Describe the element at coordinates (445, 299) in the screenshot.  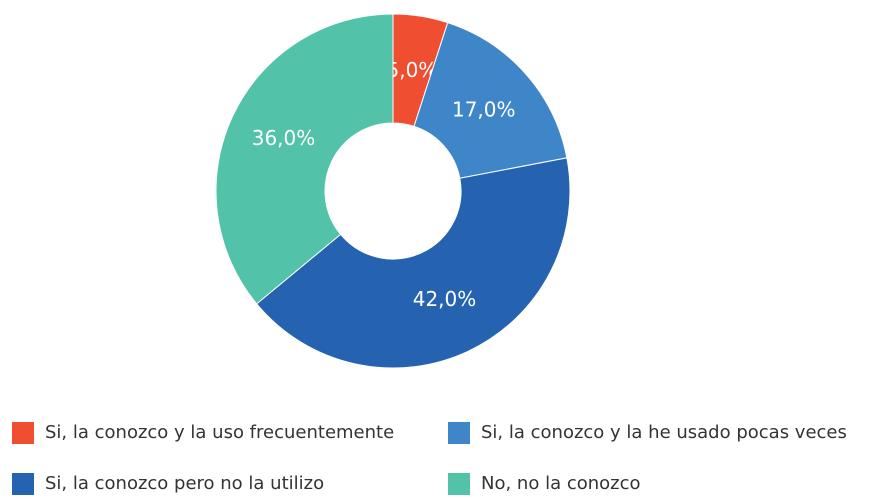
I see `data-label: 42,0%` at that location.